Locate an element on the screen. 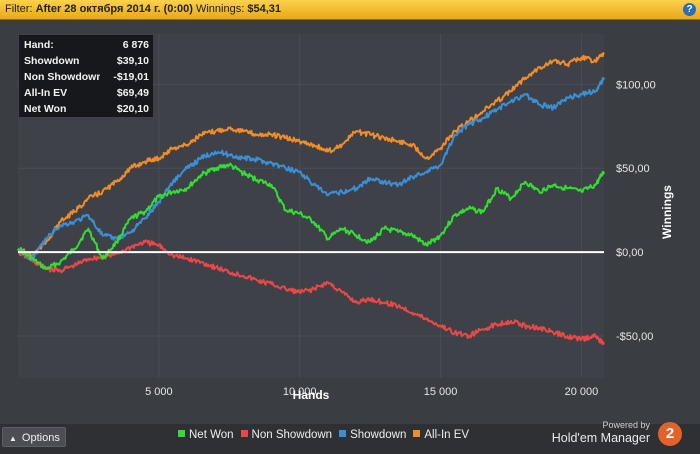 Image resolution: width=700 pixels, height=454 pixels. y-tick-label-2: $0,00 is located at coordinates (630, 253).